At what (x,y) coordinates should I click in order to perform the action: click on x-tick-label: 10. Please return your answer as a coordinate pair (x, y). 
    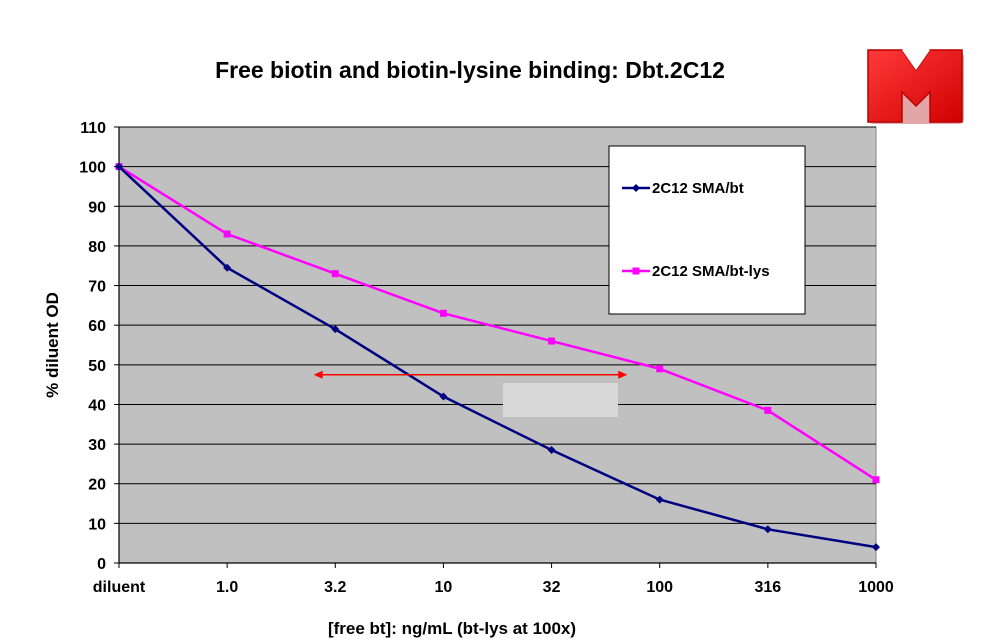
    Looking at the image, I should click on (444, 587).